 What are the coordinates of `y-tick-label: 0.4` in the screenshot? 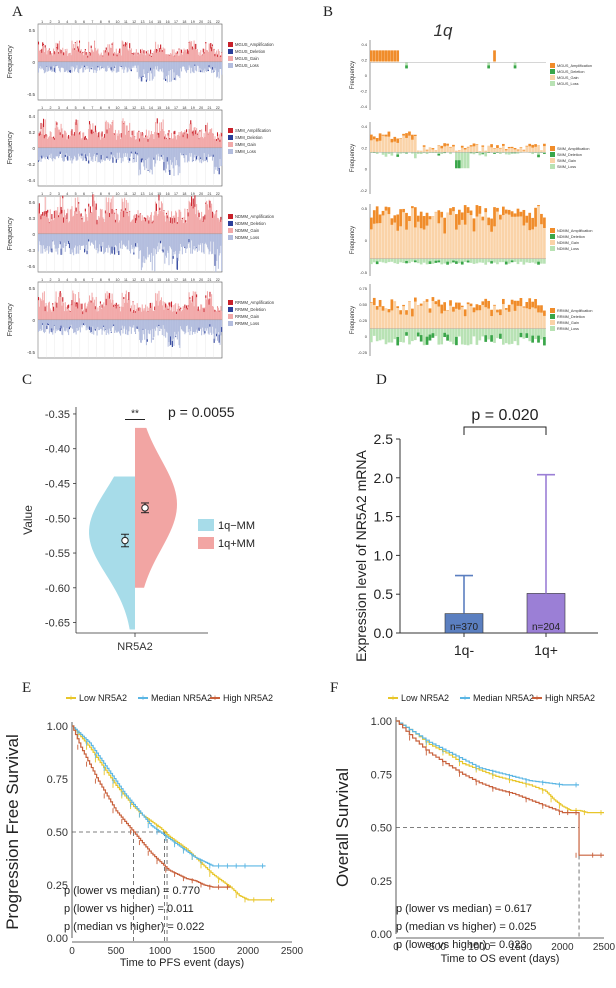 It's located at (364, 44).